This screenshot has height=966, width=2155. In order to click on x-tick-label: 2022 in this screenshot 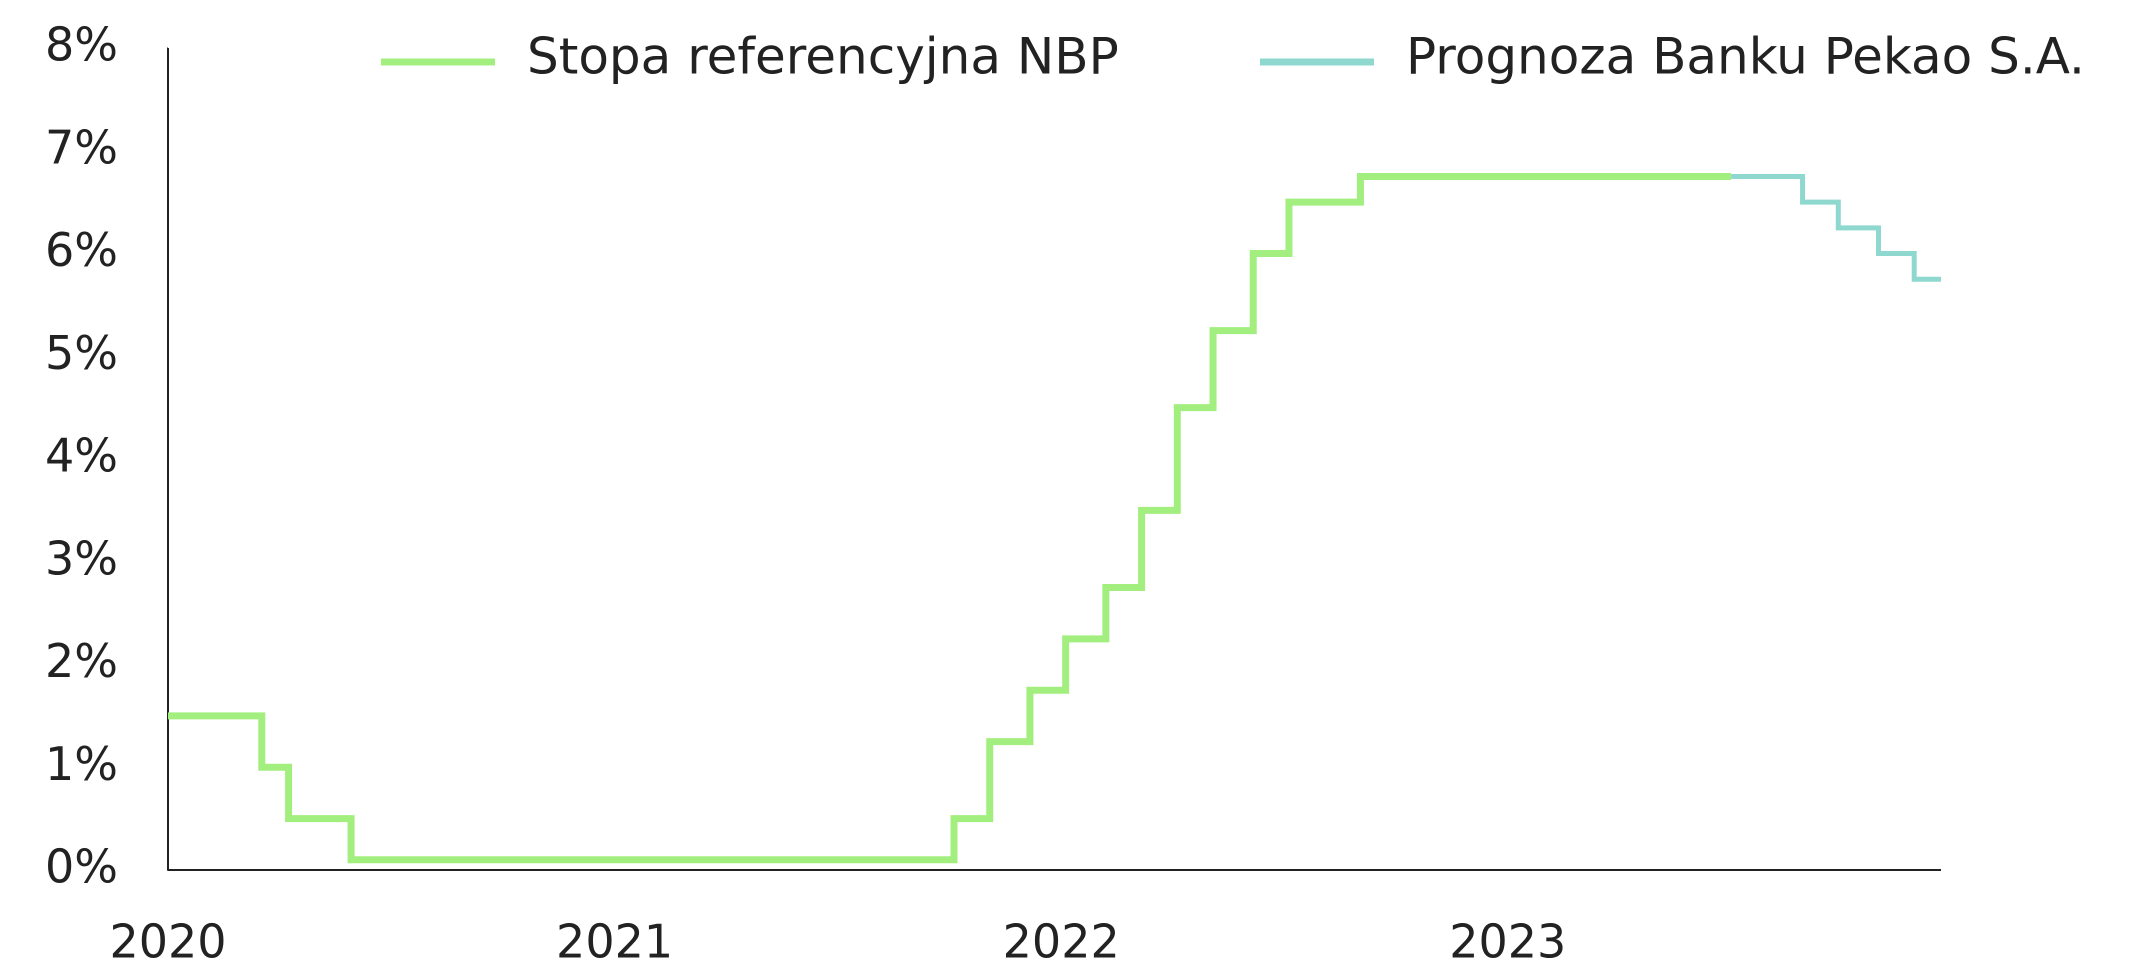, I will do `click(1061, 940)`.